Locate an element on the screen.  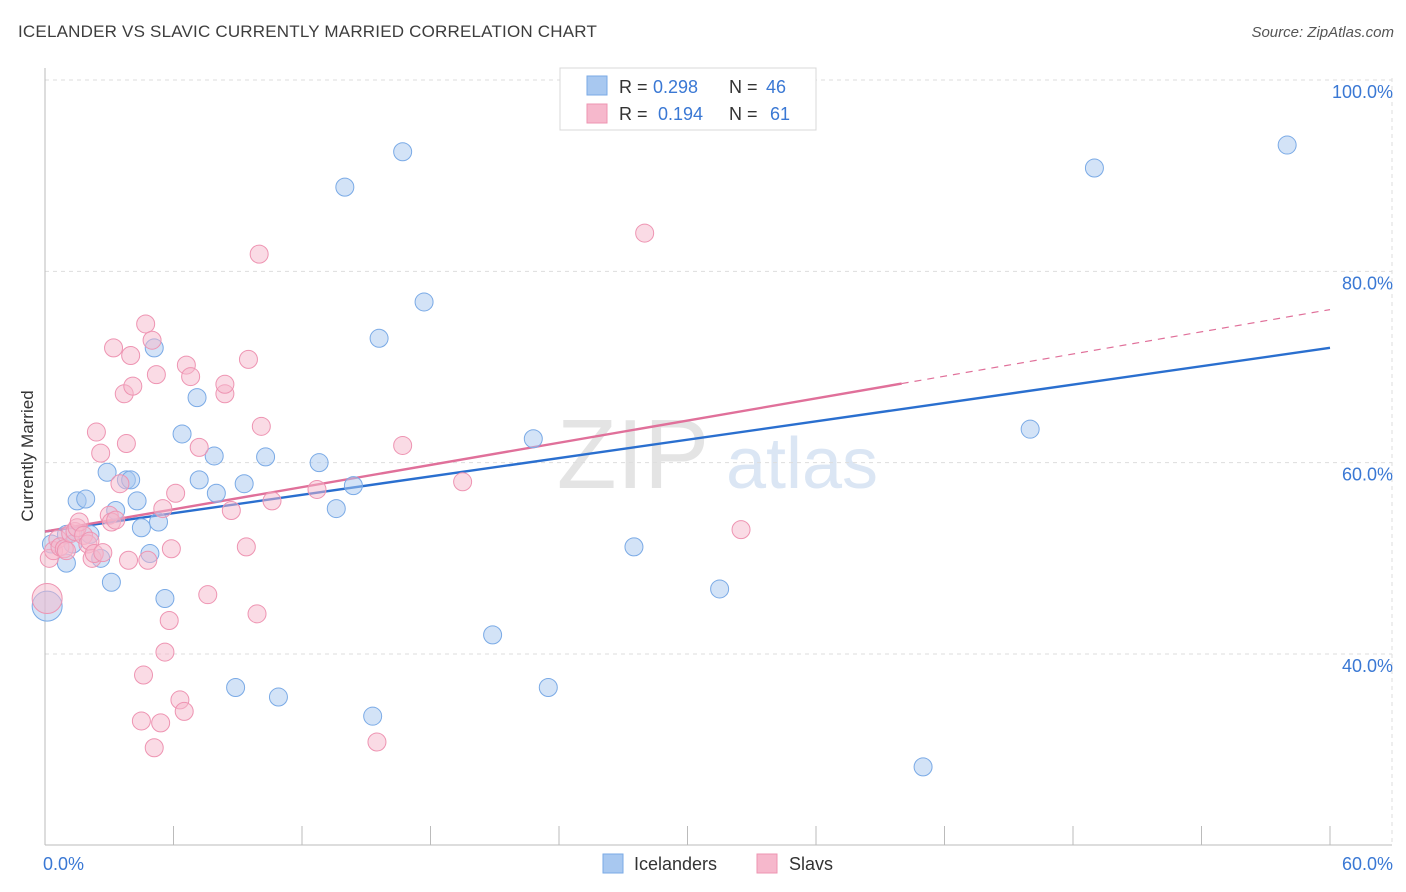
trend-line-extension-slavs is located at coordinates (1116, 347).